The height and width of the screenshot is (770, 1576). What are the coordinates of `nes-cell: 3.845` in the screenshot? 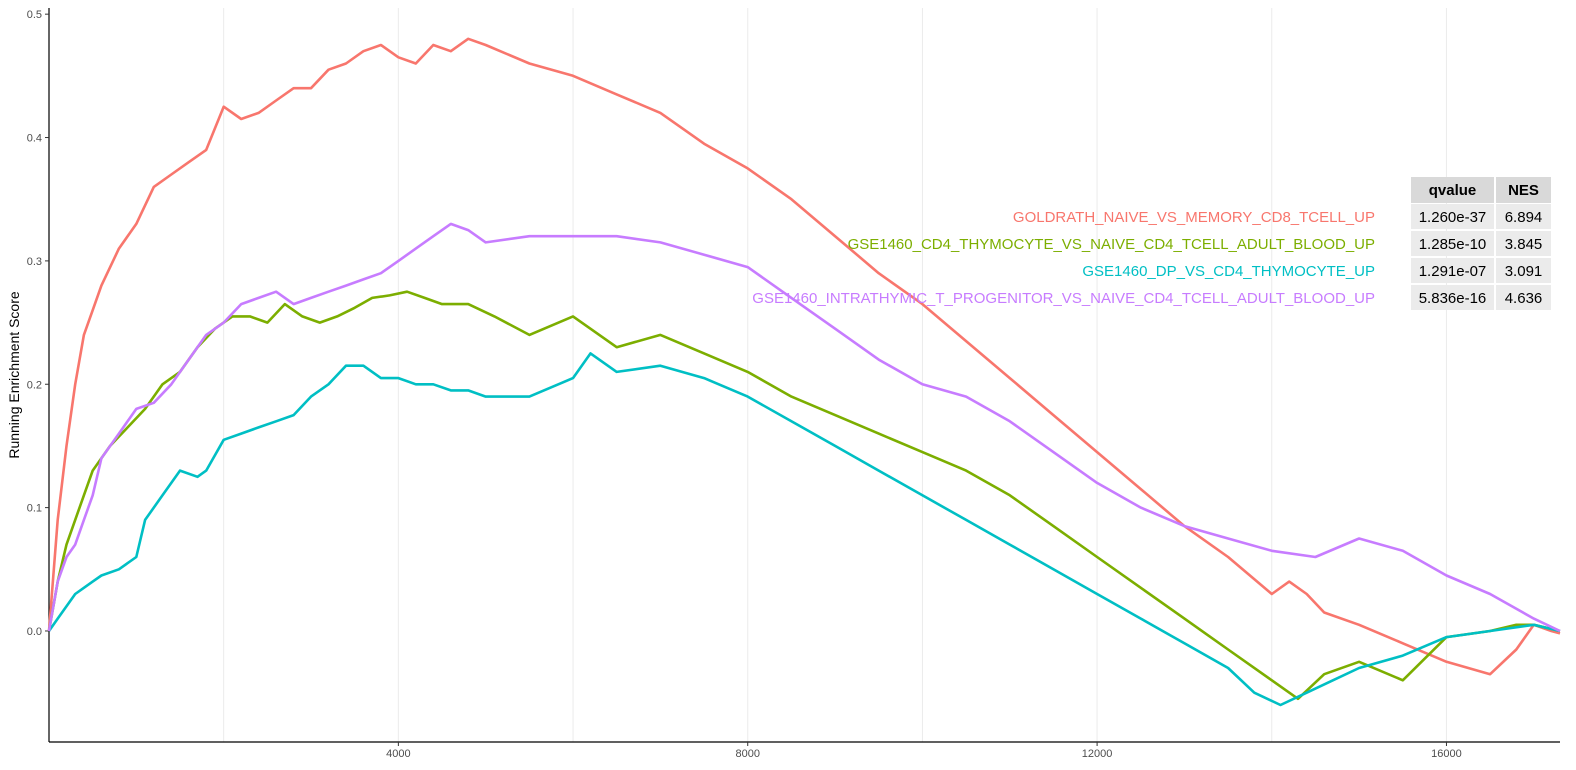 It's located at (1524, 244).